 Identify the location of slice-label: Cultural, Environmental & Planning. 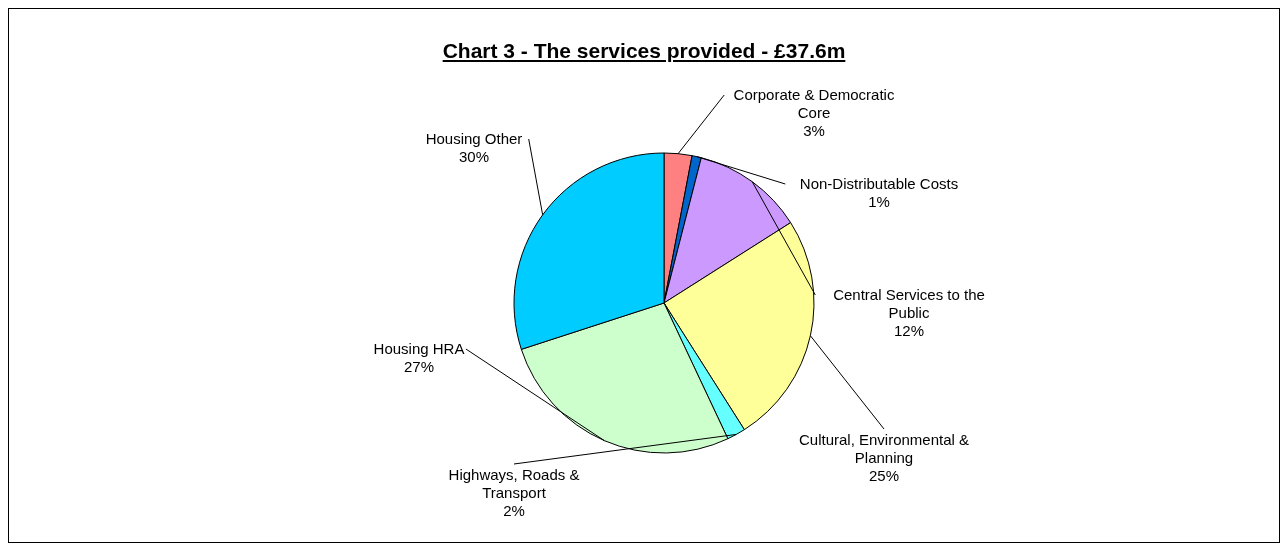
(884, 448).